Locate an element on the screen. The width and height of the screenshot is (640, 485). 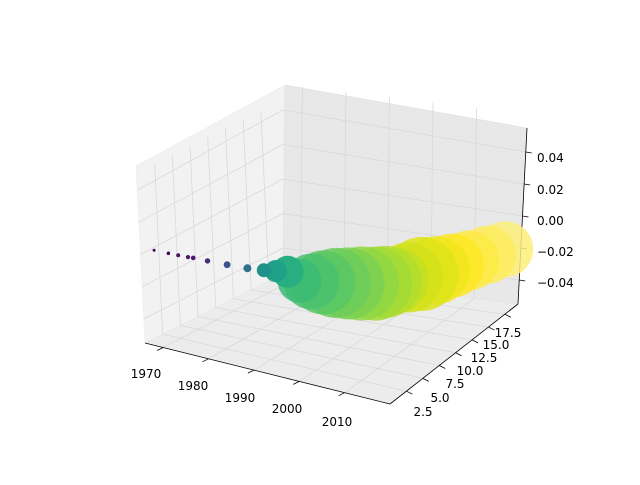
z-tick-label: −0.04 is located at coordinates (555, 283).